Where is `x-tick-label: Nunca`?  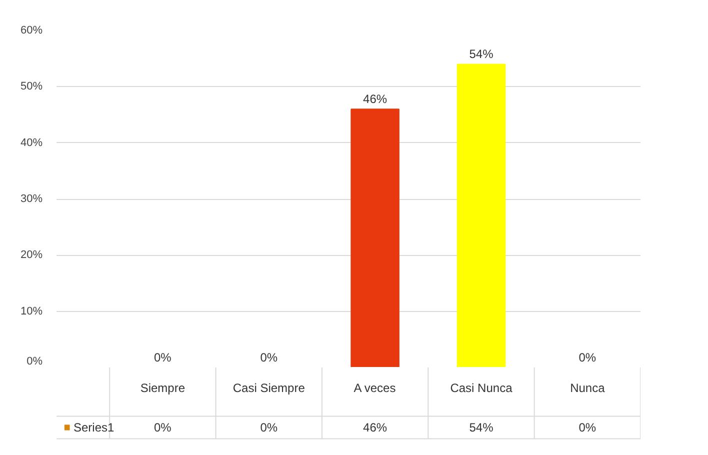
x-tick-label: Nunca is located at coordinates (588, 388).